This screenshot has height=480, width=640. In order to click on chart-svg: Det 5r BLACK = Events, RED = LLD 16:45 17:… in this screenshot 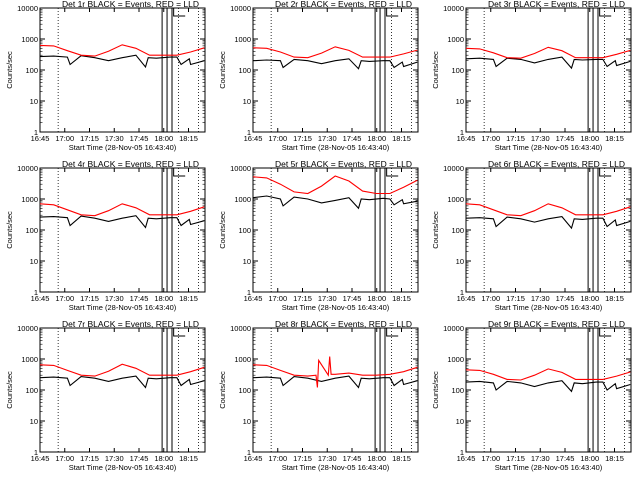, I will do `click(318, 236)`.